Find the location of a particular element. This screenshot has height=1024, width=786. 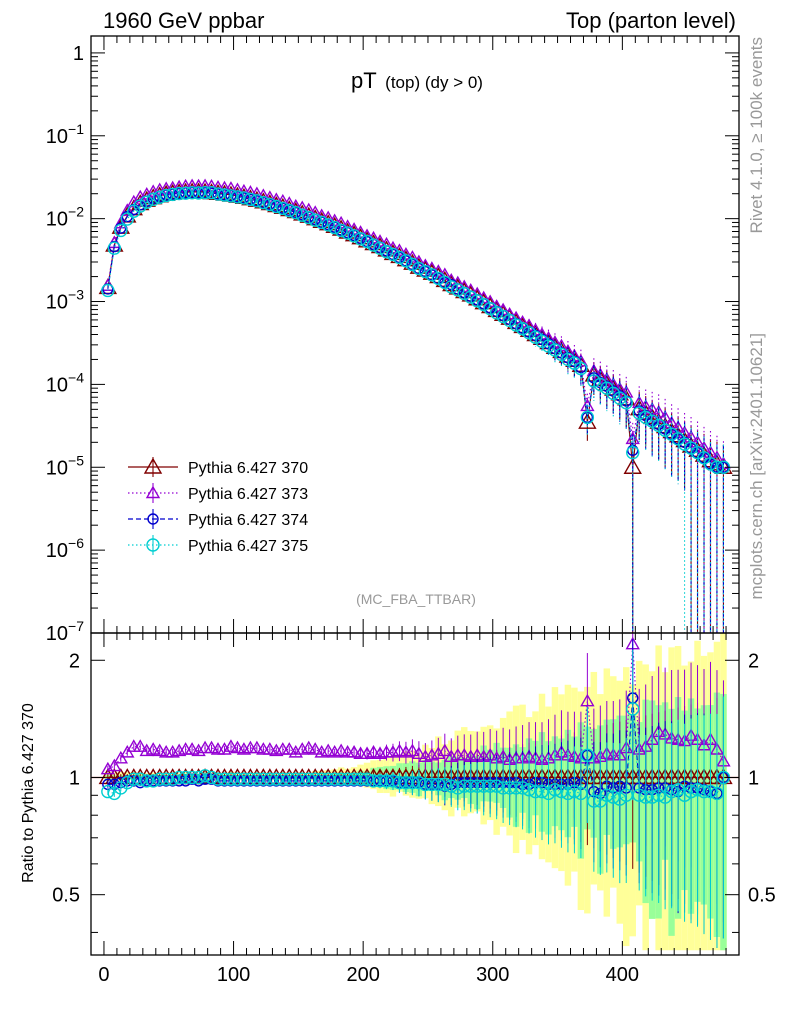

legend-entry: Pythia 6.427 375 is located at coordinates (218, 545).